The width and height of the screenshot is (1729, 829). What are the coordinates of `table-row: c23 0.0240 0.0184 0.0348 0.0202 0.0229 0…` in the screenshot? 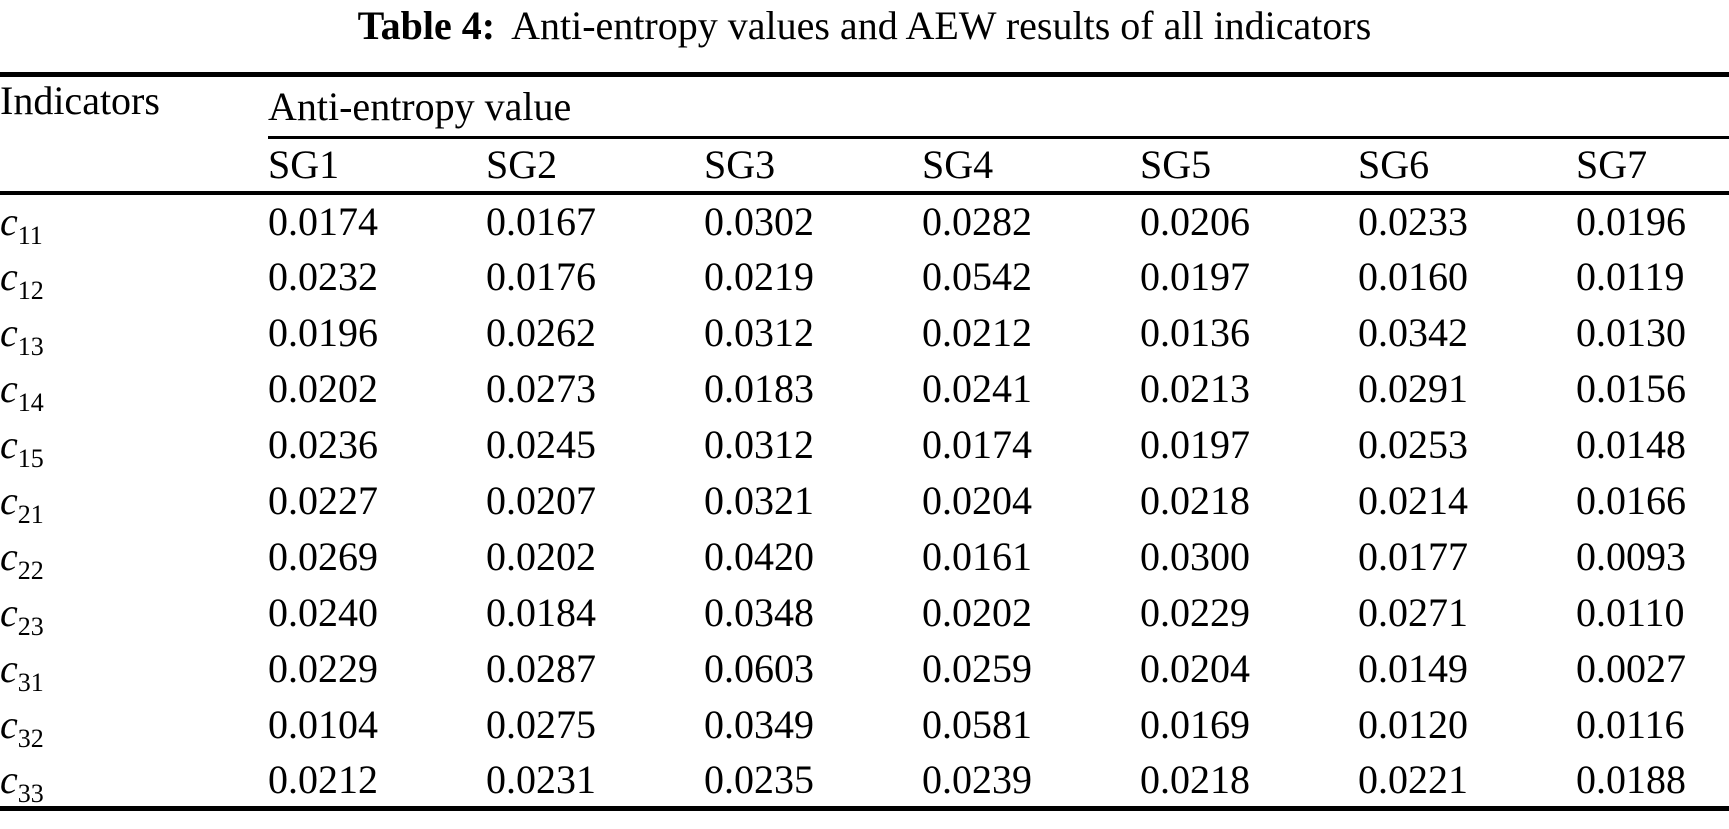 It's located at (864, 613).